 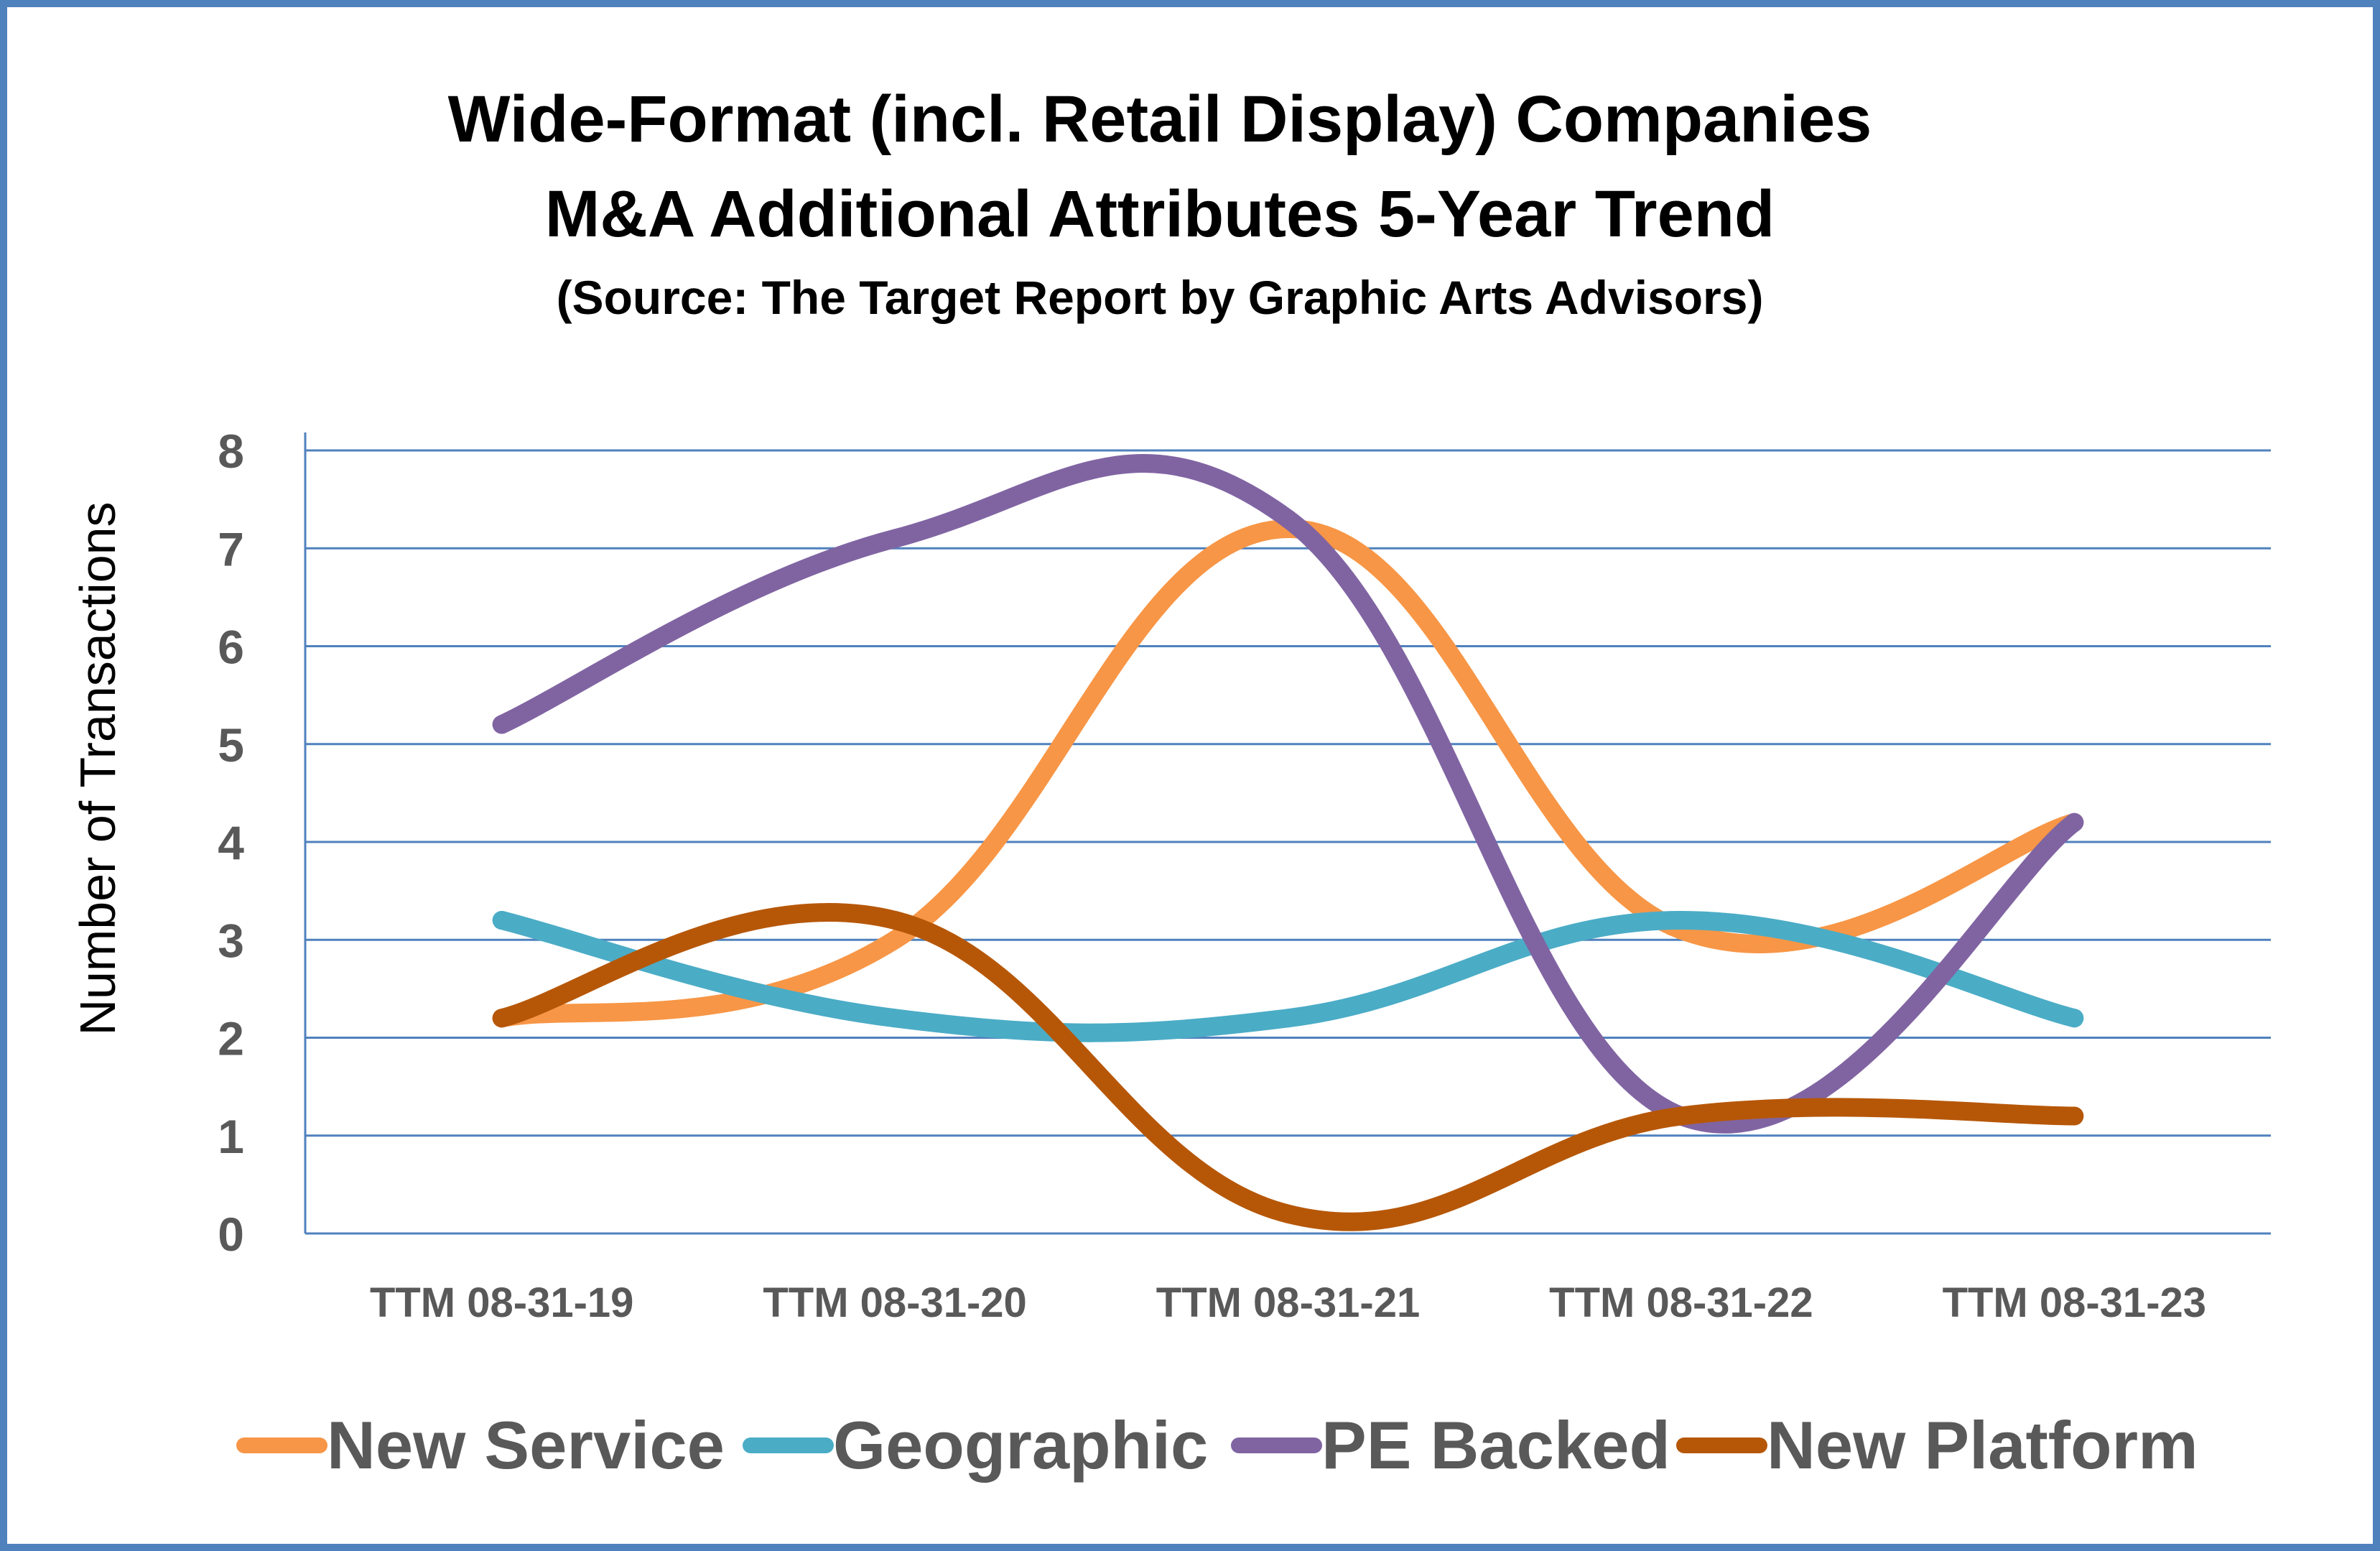 I want to click on y-tick-label: 3, so click(x=231, y=940).